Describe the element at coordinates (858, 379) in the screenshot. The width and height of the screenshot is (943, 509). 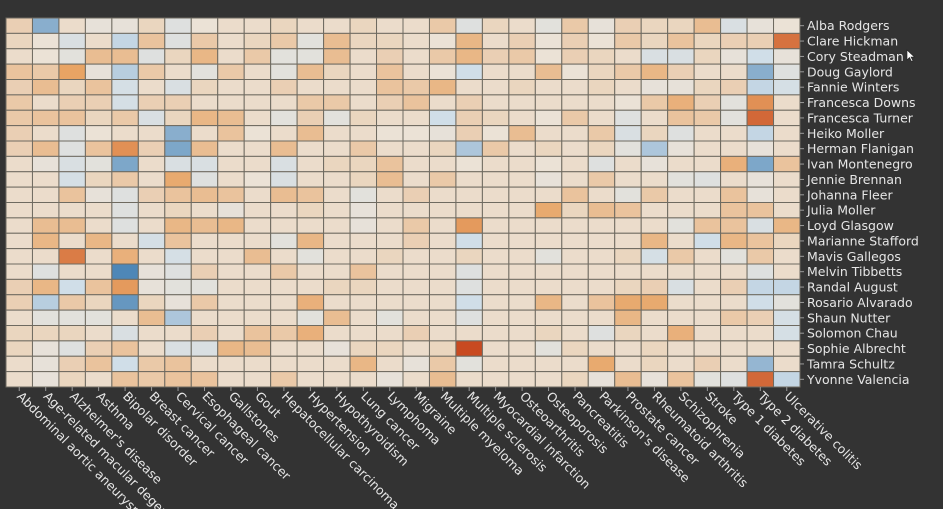
I see `row-label: Yvonne Valencia` at that location.